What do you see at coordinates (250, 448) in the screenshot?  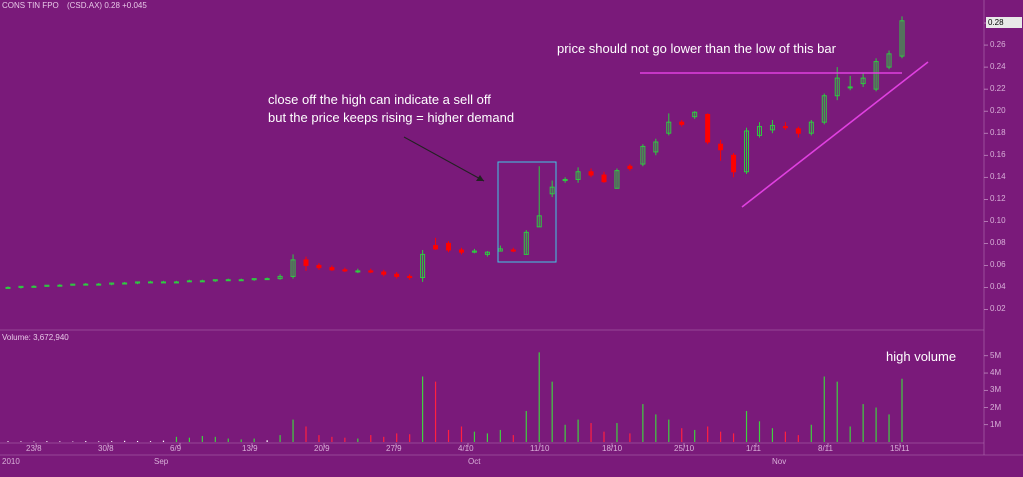 I see `date-tick-label: 13/9` at bounding box center [250, 448].